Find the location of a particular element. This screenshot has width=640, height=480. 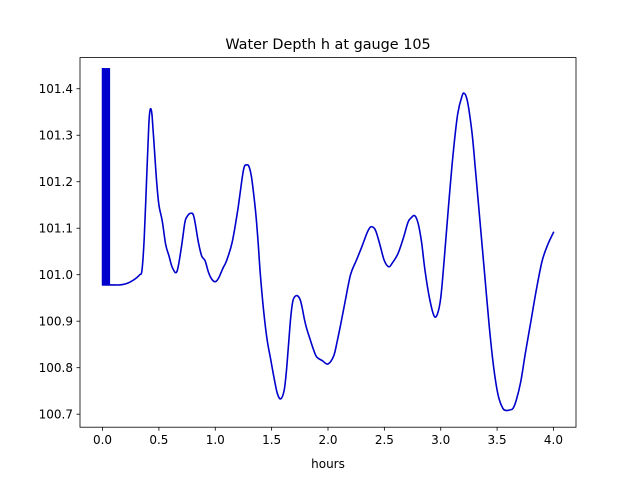

y-tick-label: 100.8 is located at coordinates (56, 368).